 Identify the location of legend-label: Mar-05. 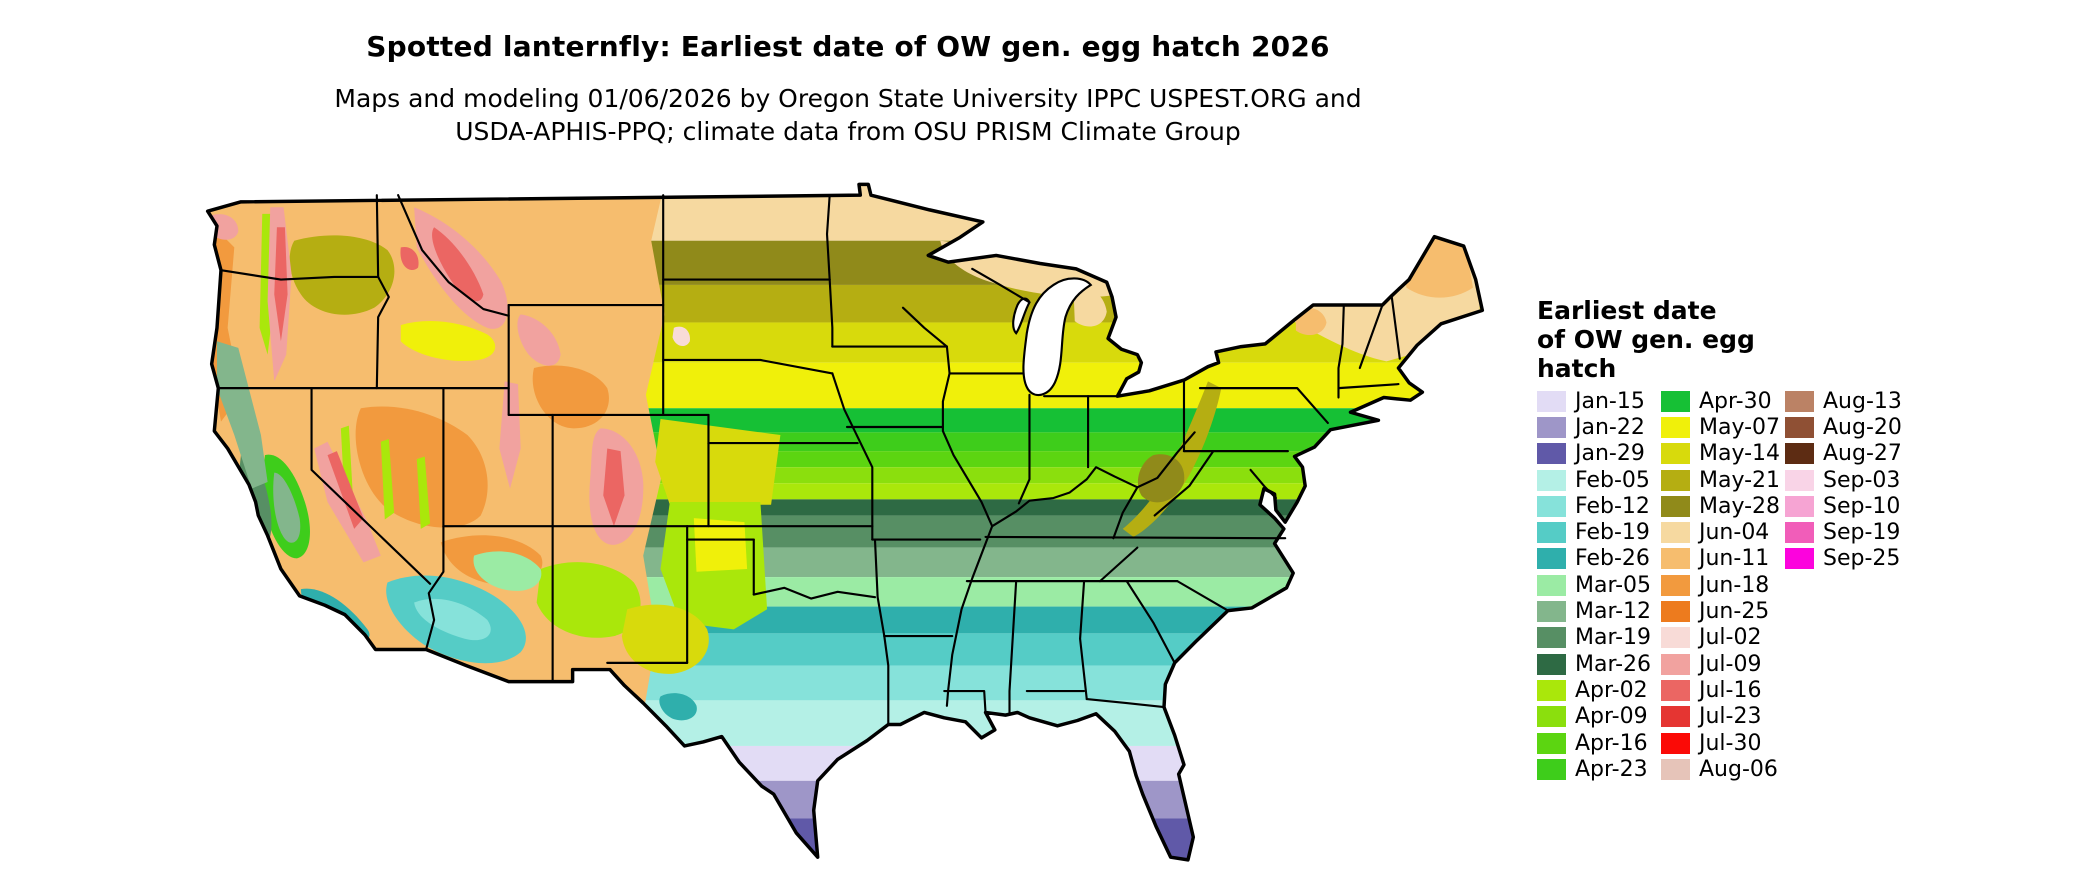
(1613, 585).